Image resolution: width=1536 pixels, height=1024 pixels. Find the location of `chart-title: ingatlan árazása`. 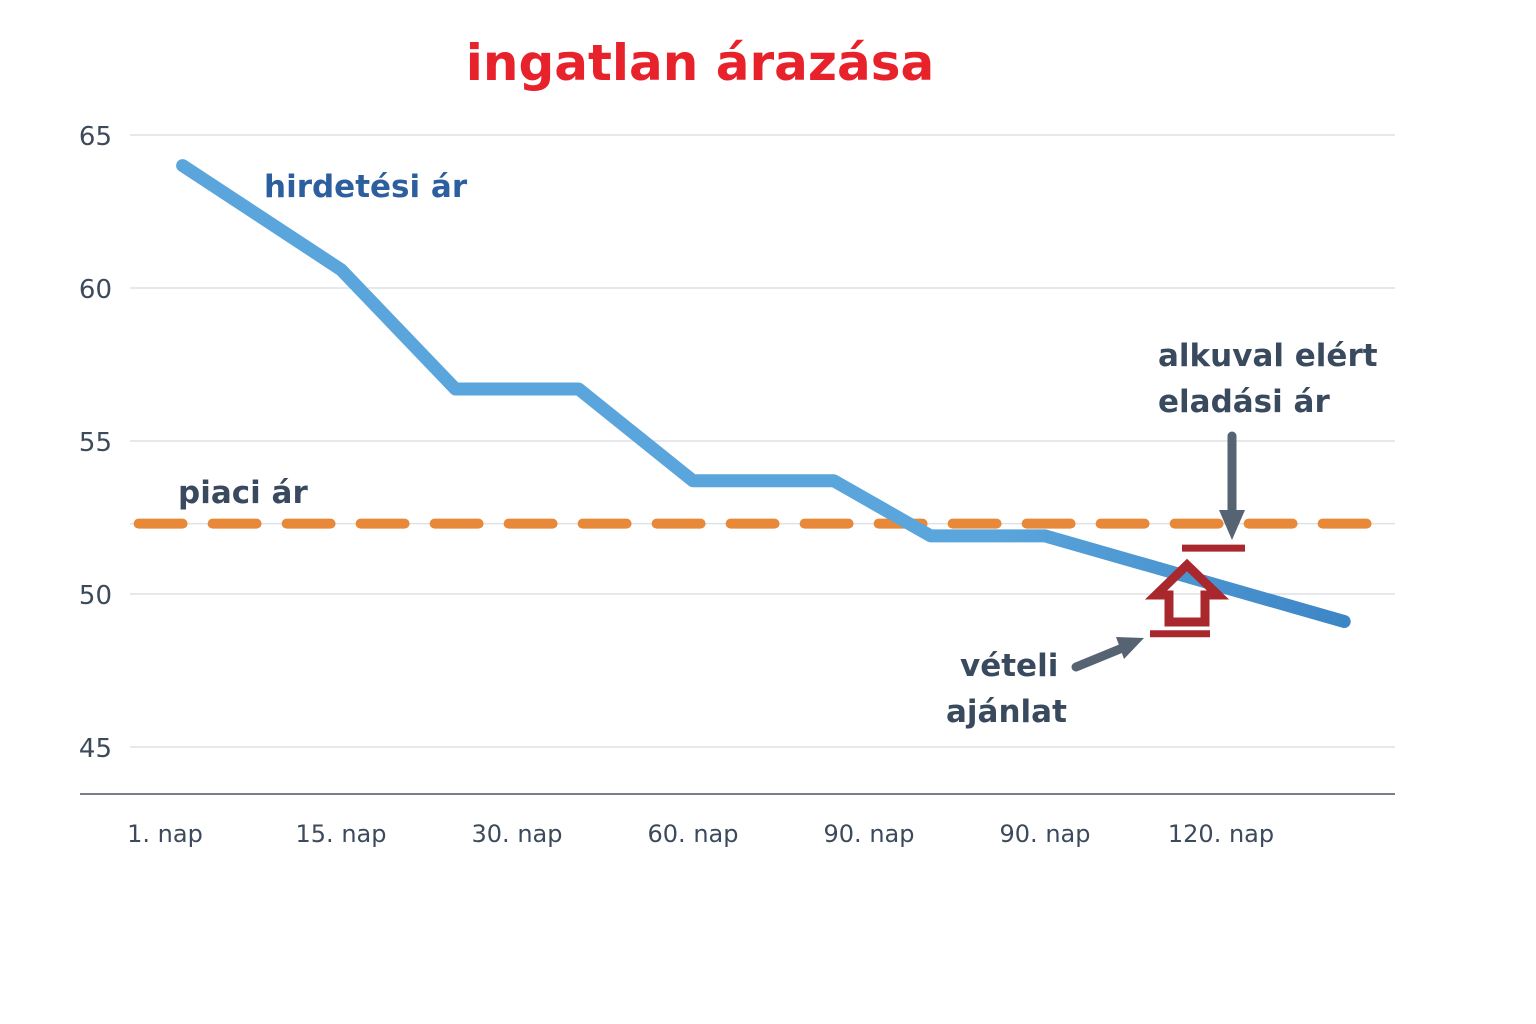

chart-title: ingatlan árazása is located at coordinates (700, 63).